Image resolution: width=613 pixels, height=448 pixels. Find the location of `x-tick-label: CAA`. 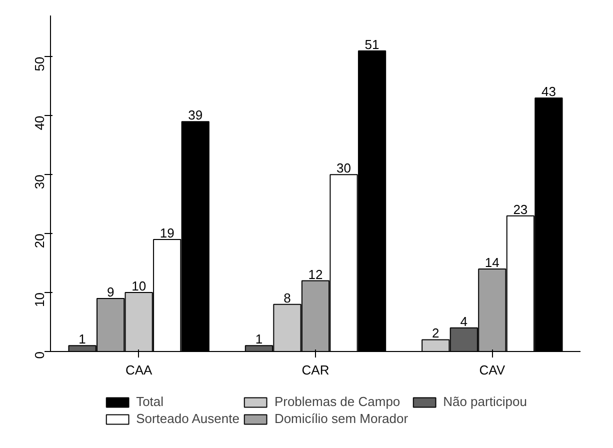

x-tick-label: CAA is located at coordinates (139, 370).